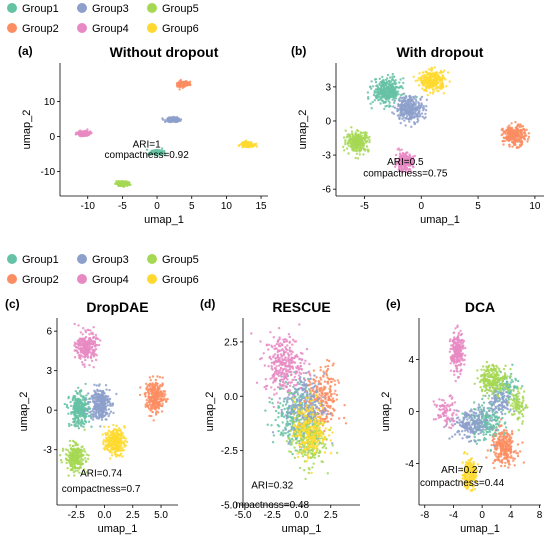 This screenshot has width=550, height=544. Describe the element at coordinates (50, 102) in the screenshot. I see `y-tick-label: 10` at that location.